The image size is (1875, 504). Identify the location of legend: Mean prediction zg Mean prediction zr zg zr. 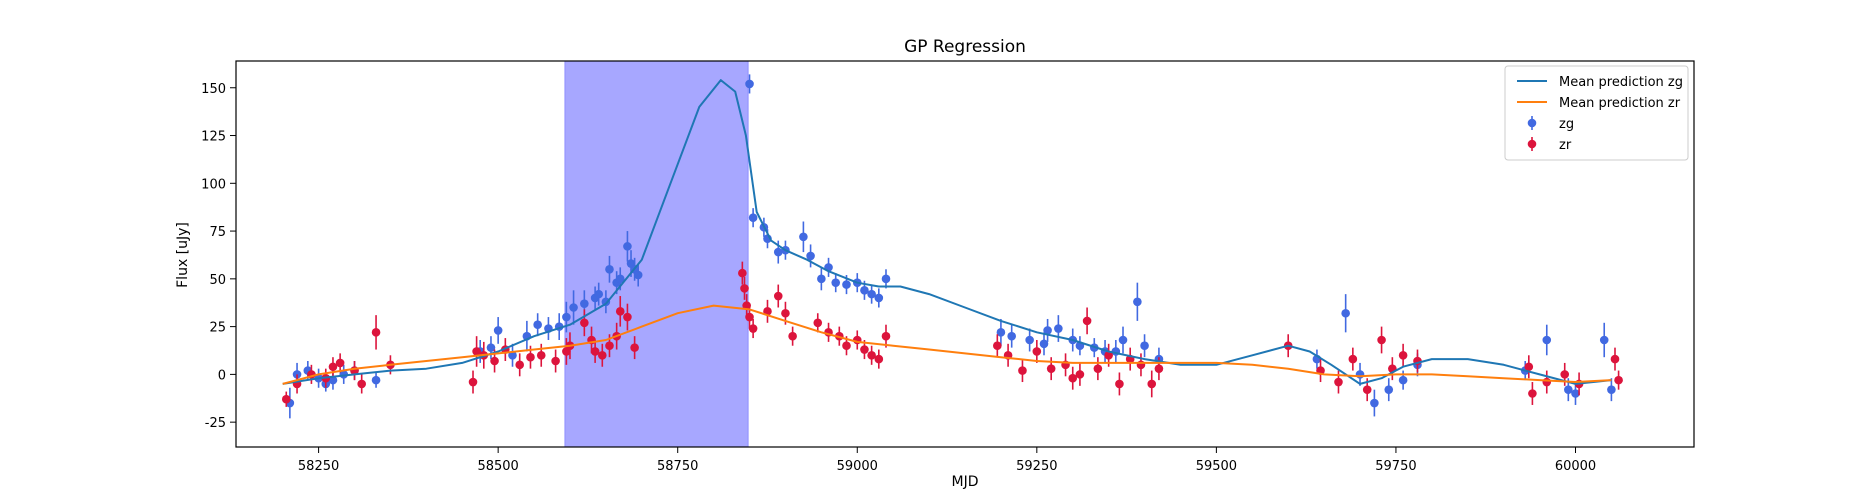
(1596, 113).